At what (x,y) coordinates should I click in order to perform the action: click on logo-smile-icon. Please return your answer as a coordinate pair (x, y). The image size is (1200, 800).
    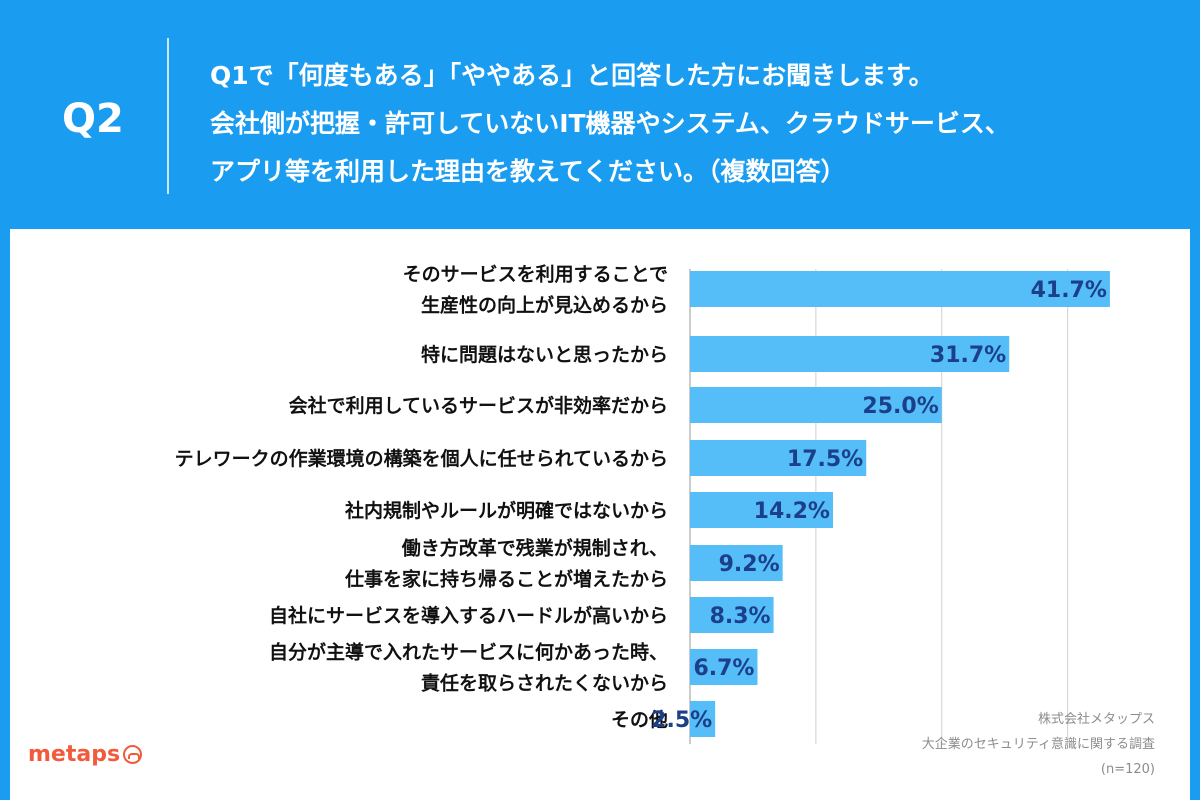
    Looking at the image, I should click on (133, 754).